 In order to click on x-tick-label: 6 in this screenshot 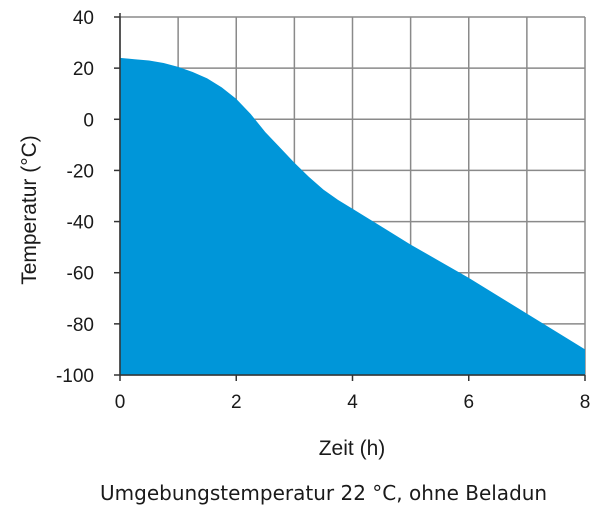, I will do `click(468, 402)`.